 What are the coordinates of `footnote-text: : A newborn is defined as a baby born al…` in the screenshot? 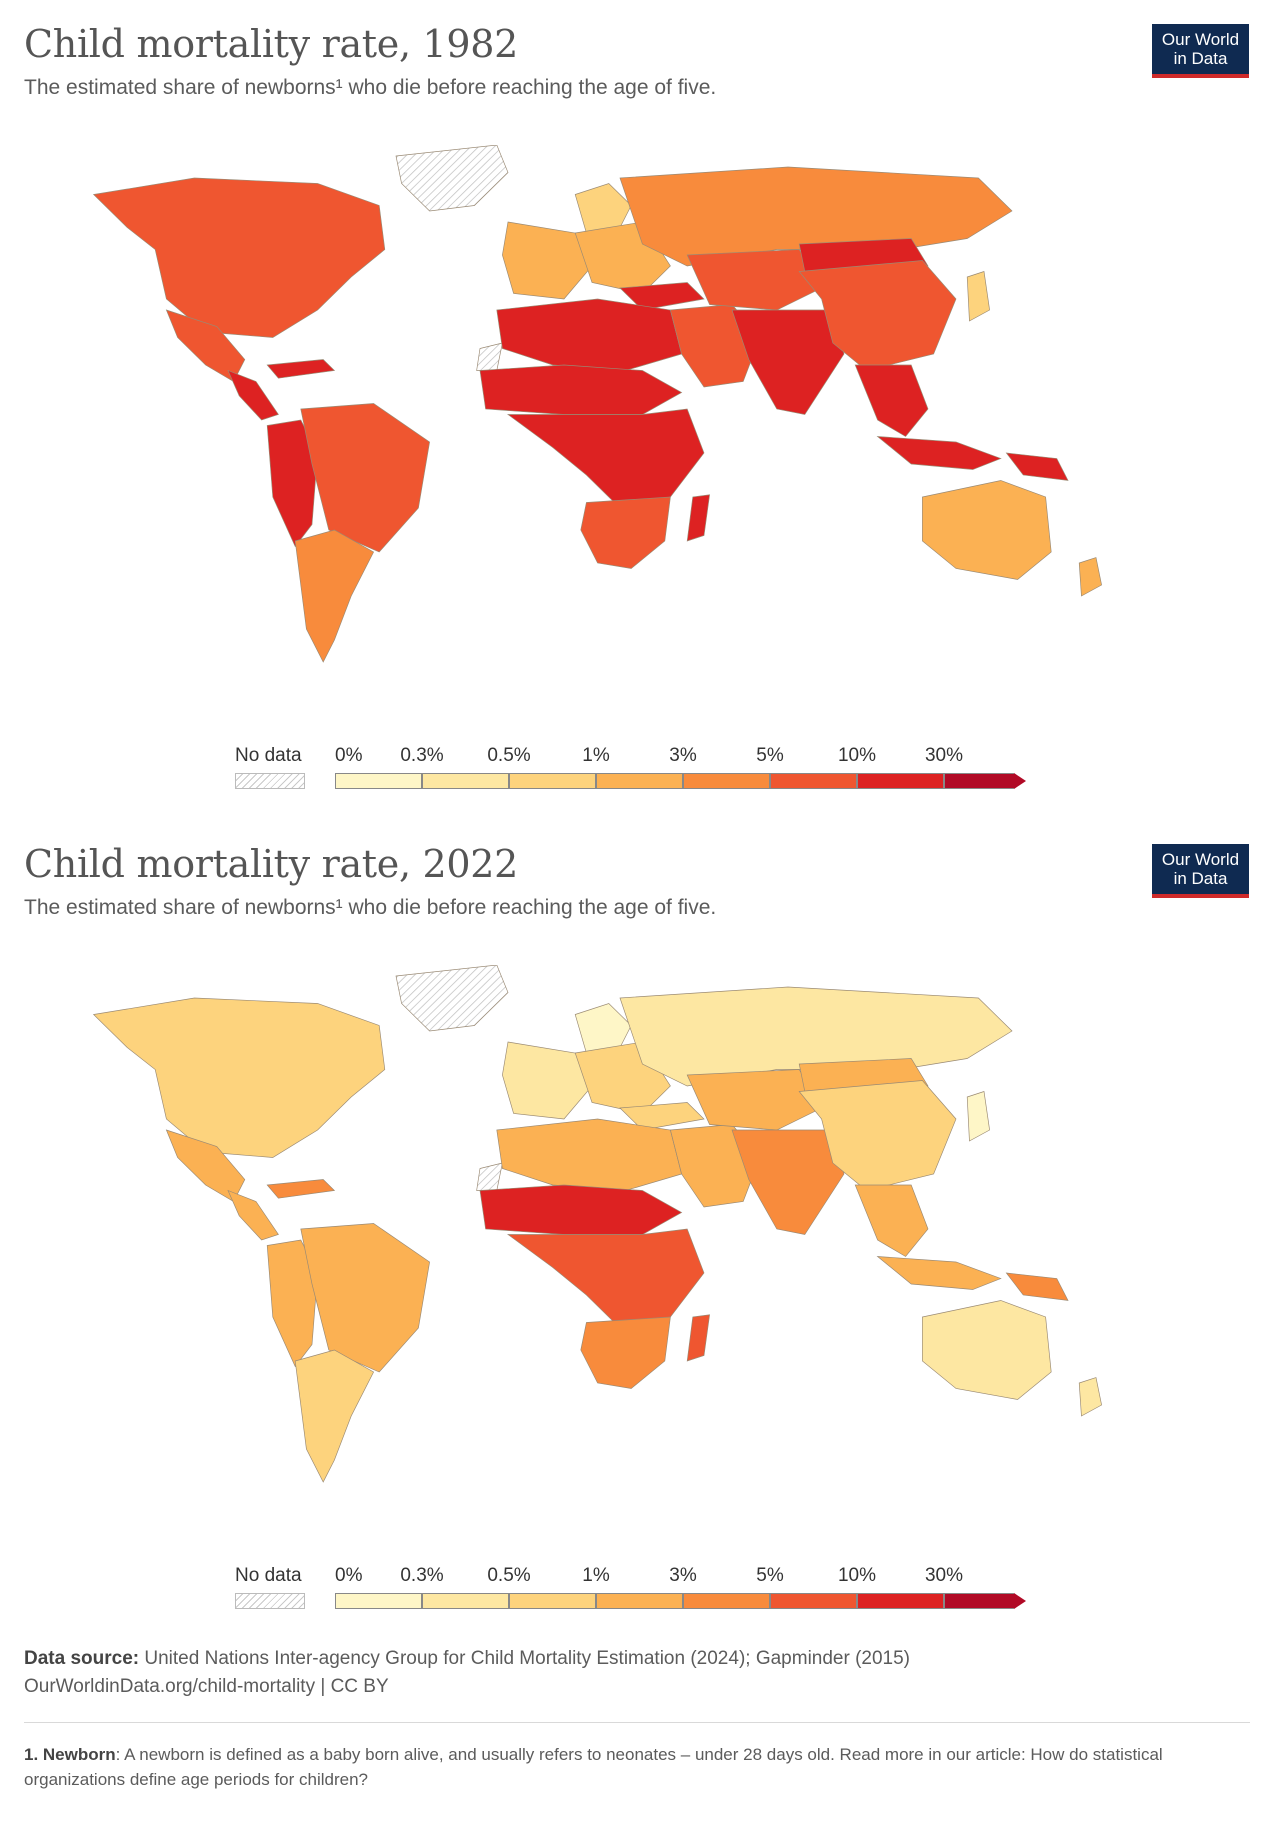 It's located at (593, 1767).